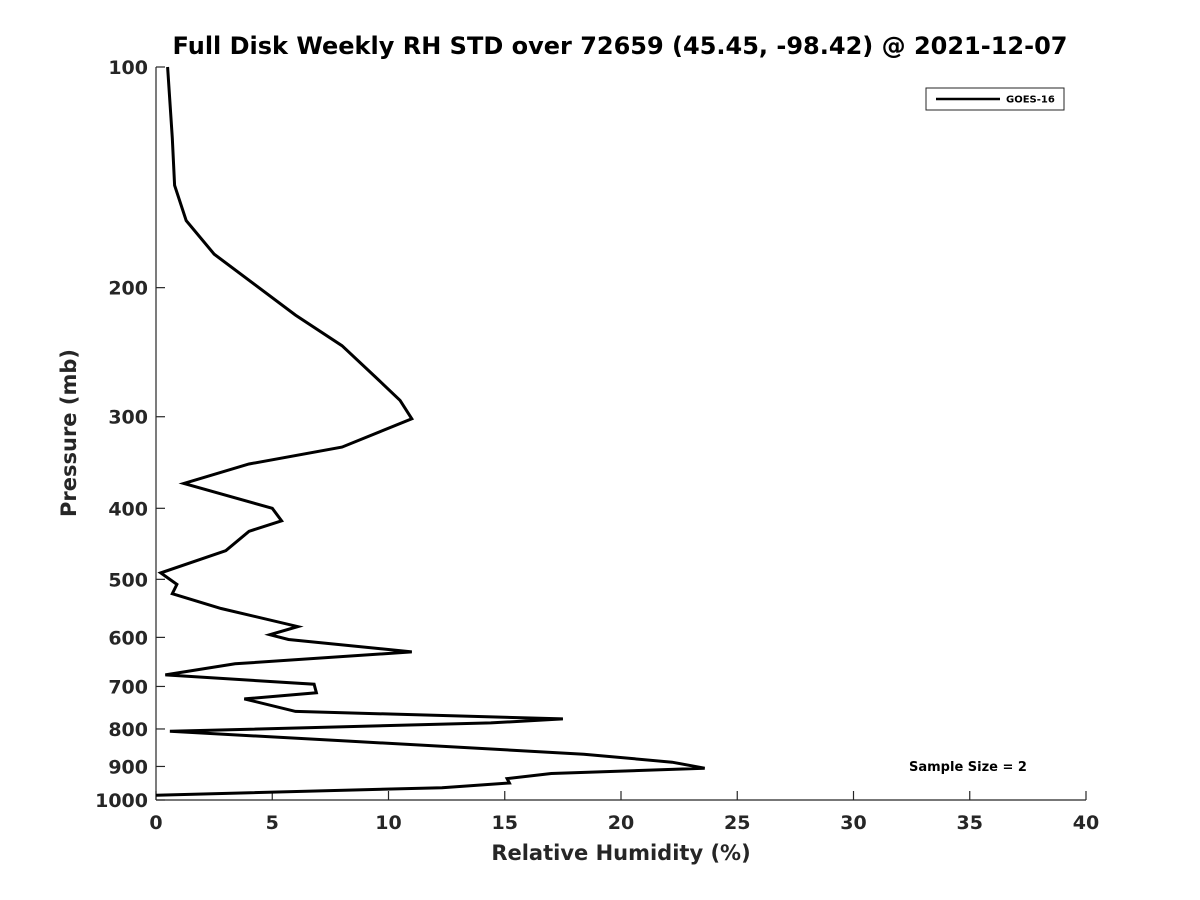 This screenshot has width=1200, height=900. I want to click on y-tick-label: 700, so click(128, 687).